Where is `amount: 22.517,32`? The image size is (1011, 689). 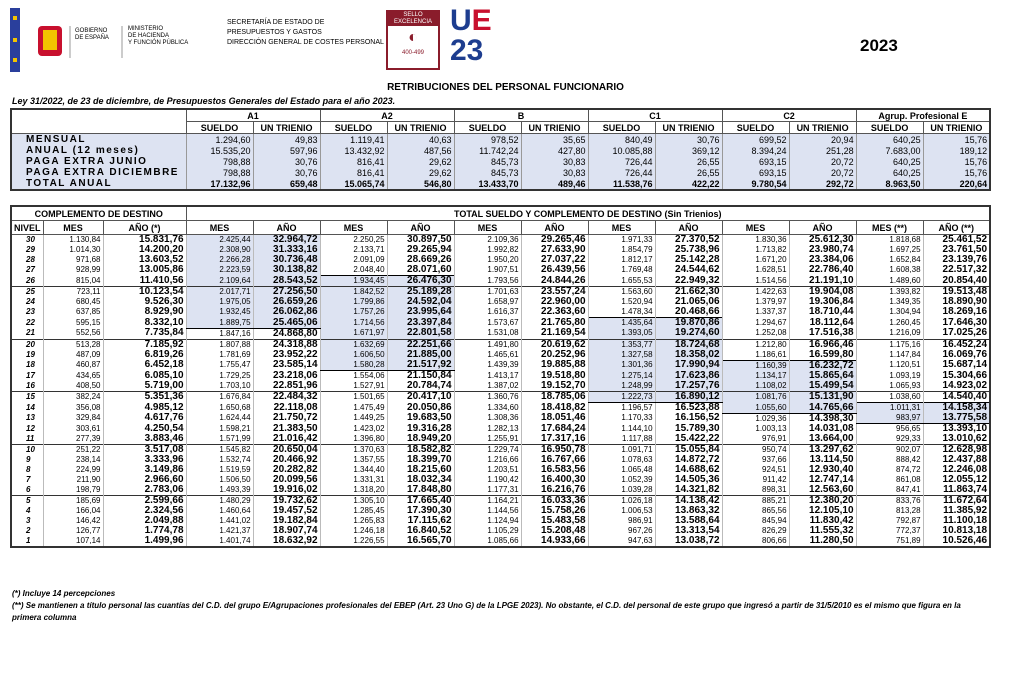 amount: 22.517,32 is located at coordinates (956, 270).